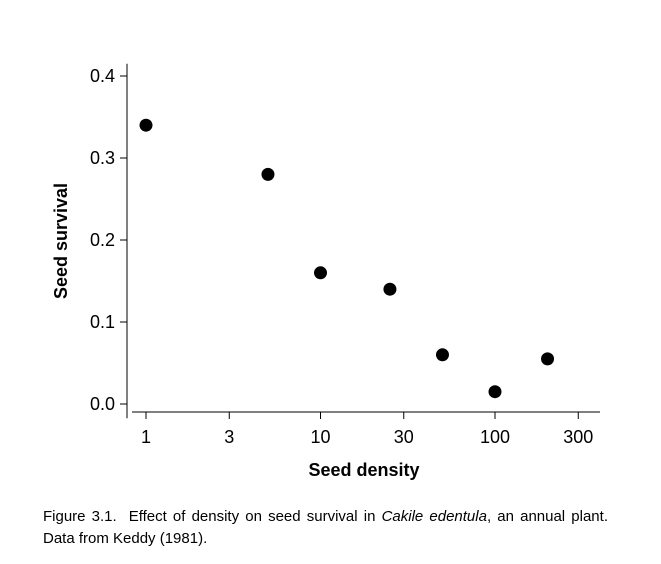 The image size is (661, 564). What do you see at coordinates (102, 322) in the screenshot?
I see `y-tick-label: 0.1` at bounding box center [102, 322].